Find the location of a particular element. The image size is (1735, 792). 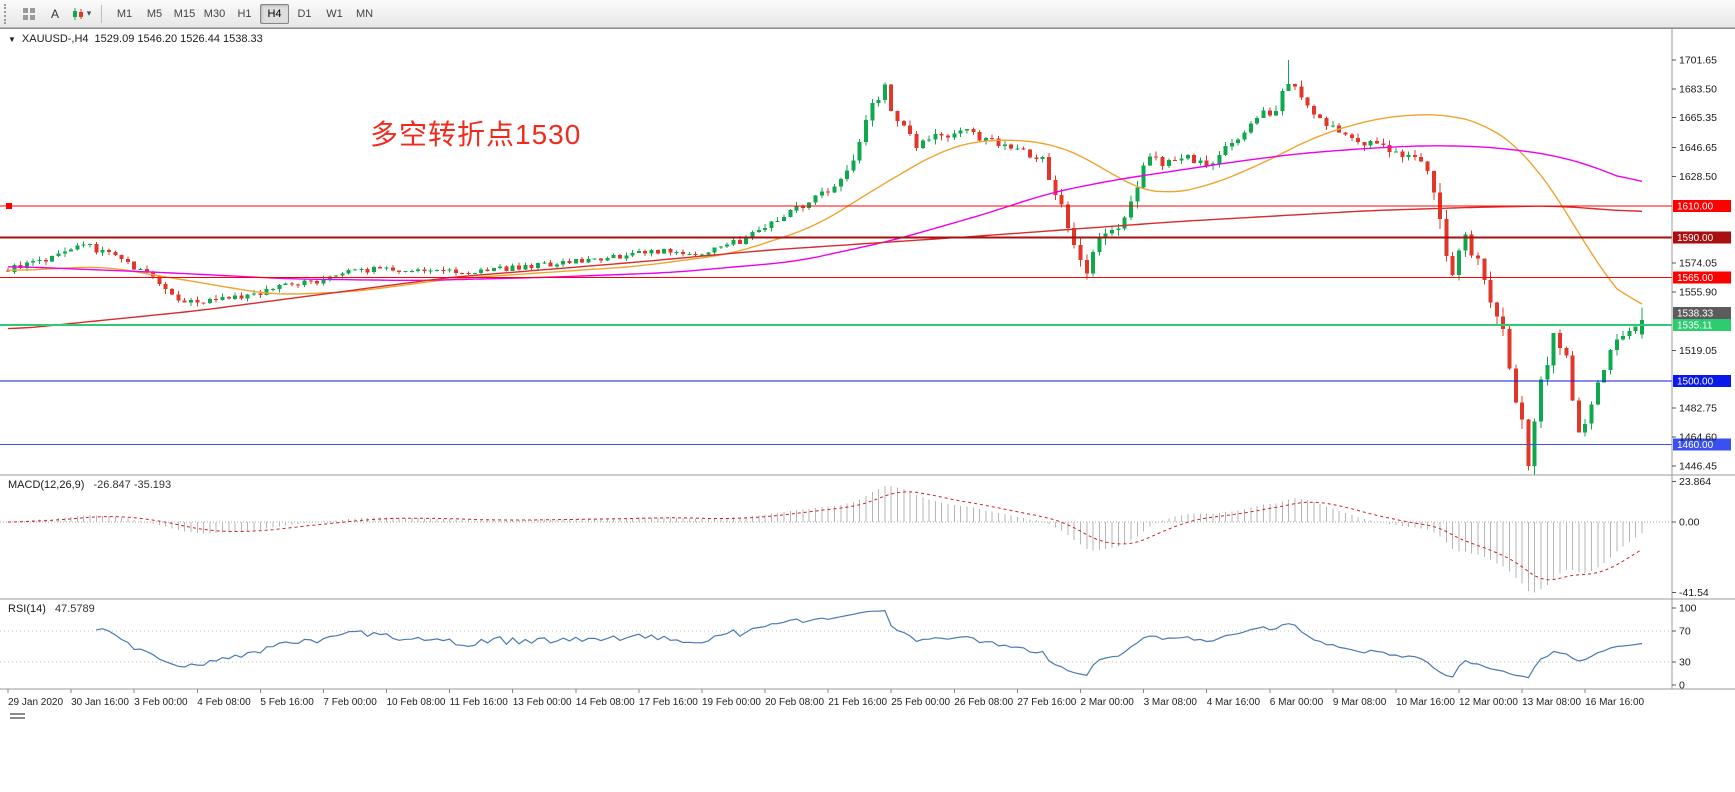

hline-anchor is located at coordinates (9, 205).